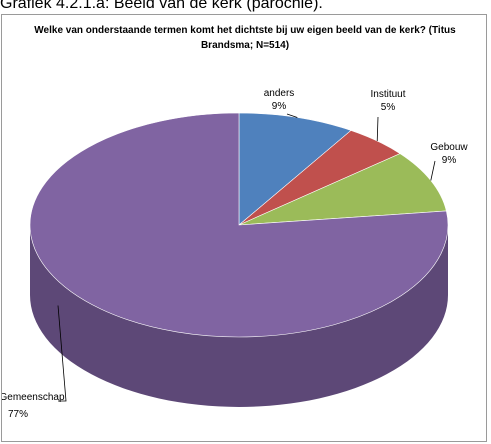  Describe the element at coordinates (34, 362) in the screenshot. I see `label-gemeenschap: Gemeenschap 77%` at that location.